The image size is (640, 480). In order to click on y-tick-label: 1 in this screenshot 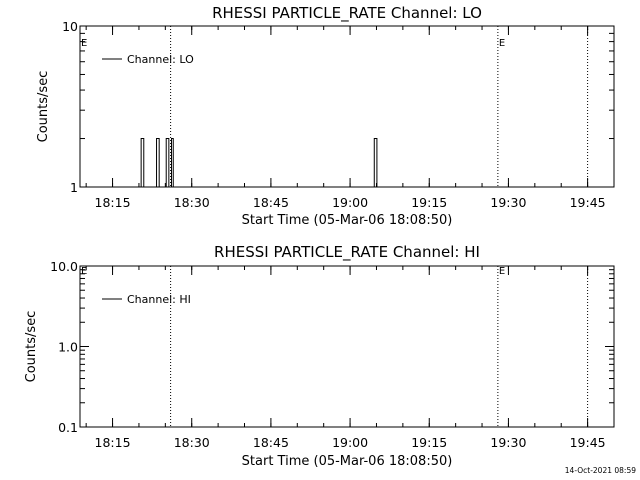, I will do `click(74, 187)`.